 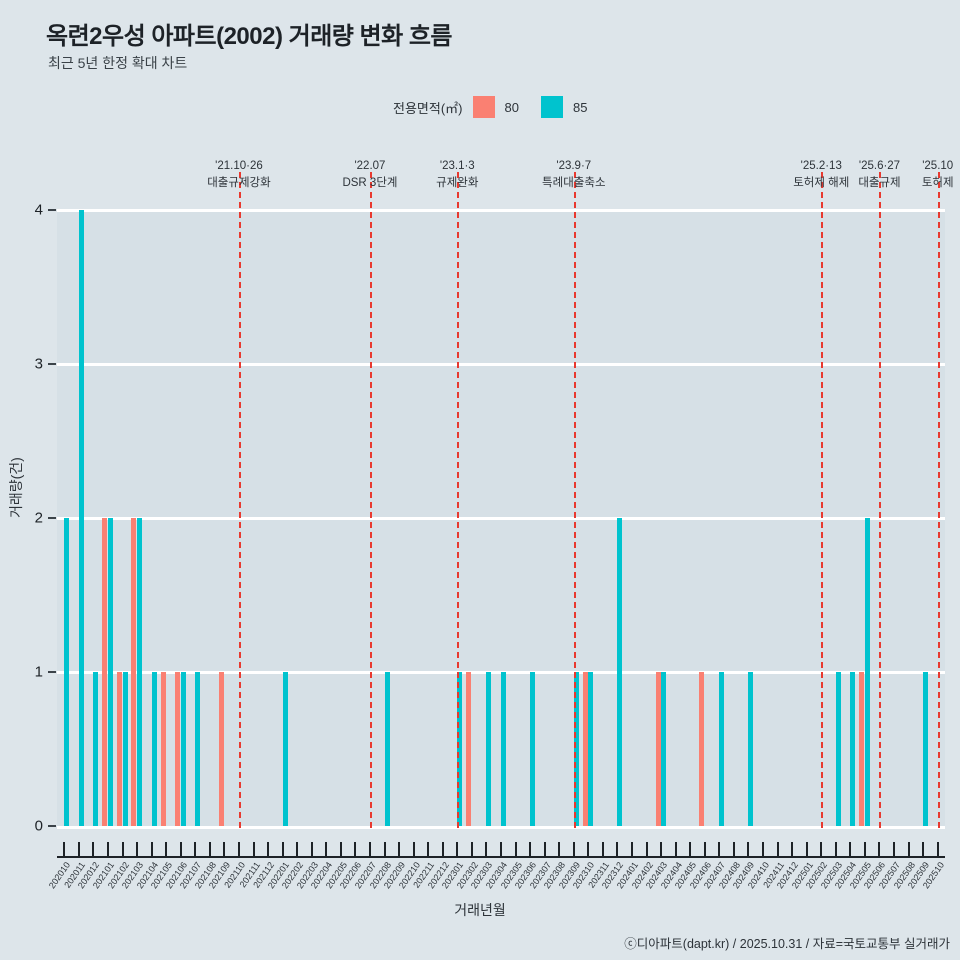 I want to click on x-axis-title: 거래년월, so click(x=480, y=910).